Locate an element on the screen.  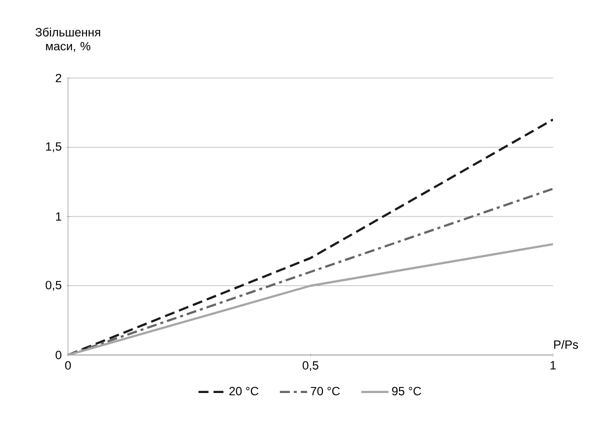
y-tick-label: 0,5 is located at coordinates (54, 285).